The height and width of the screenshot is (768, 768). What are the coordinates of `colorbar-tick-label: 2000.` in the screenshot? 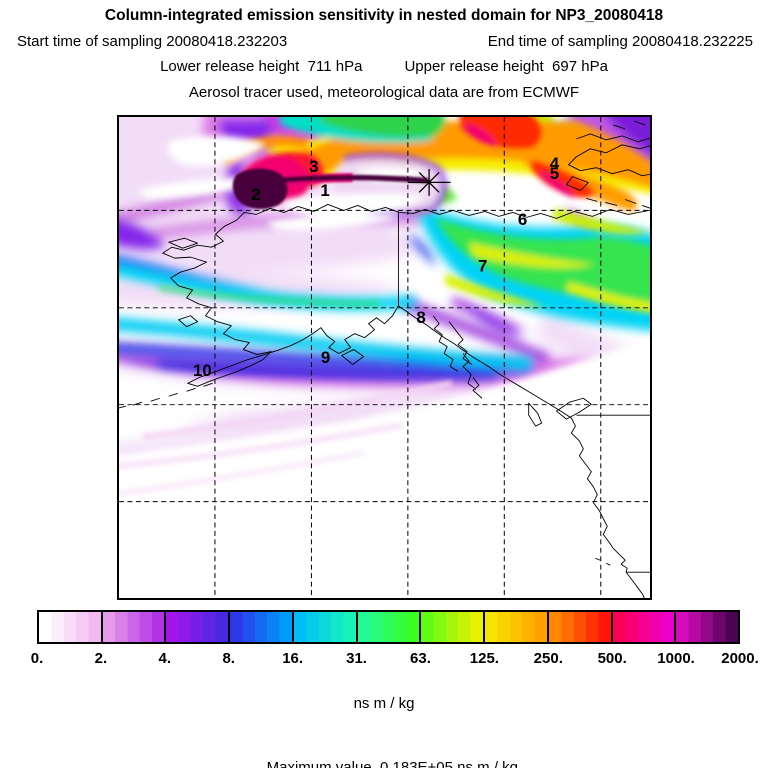 It's located at (740, 658).